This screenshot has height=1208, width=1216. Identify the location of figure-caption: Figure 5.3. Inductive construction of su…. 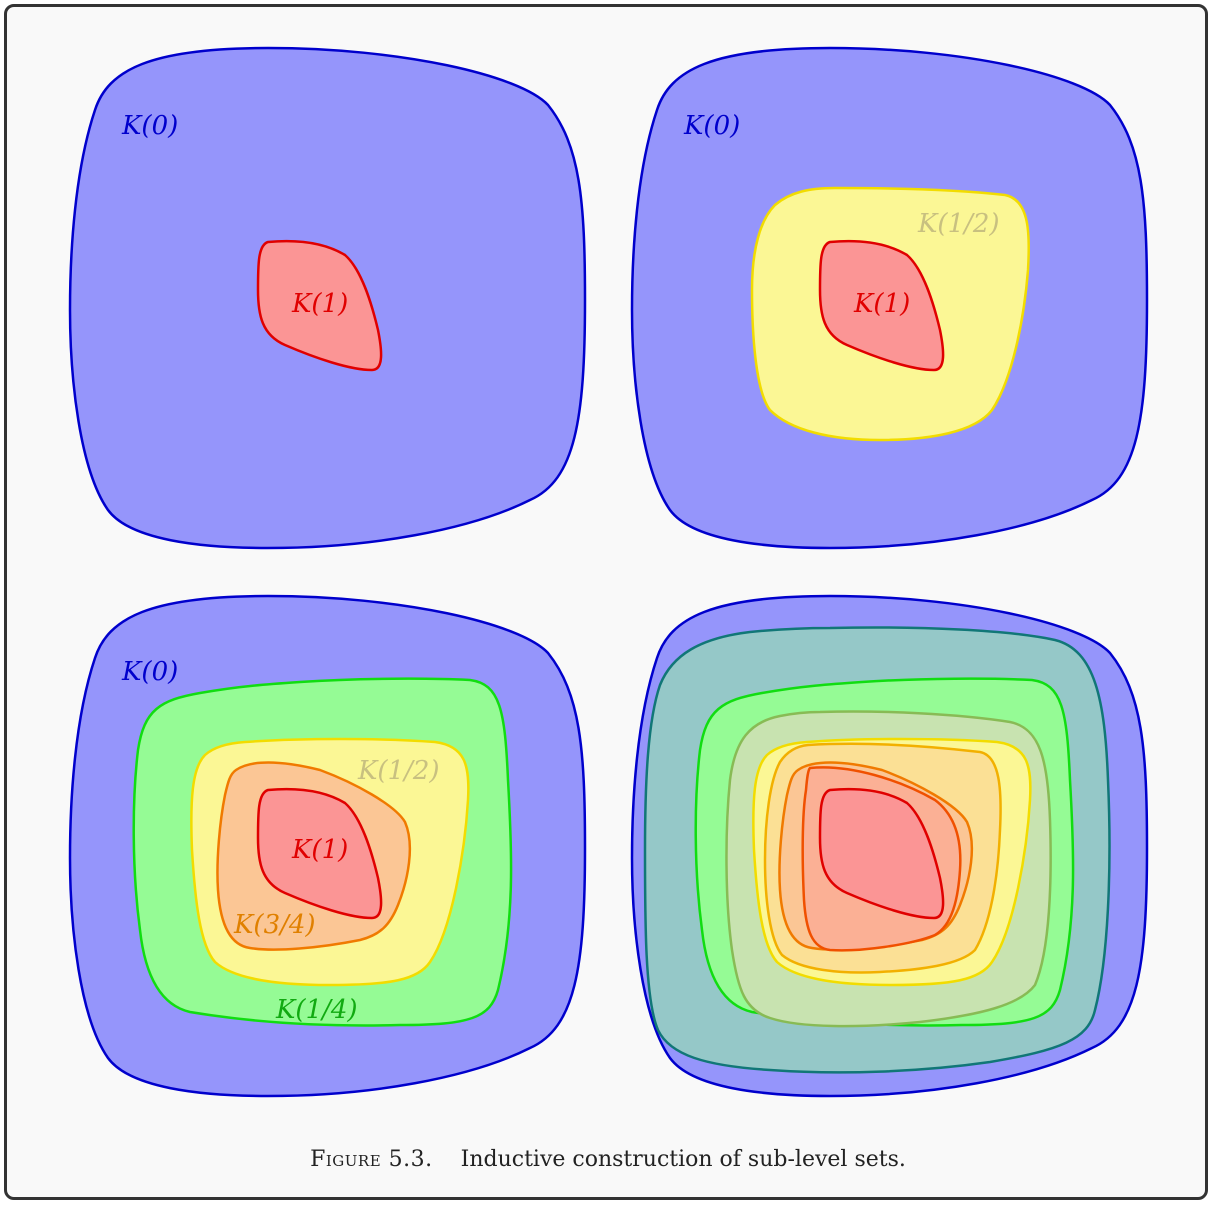
(608, 1159).